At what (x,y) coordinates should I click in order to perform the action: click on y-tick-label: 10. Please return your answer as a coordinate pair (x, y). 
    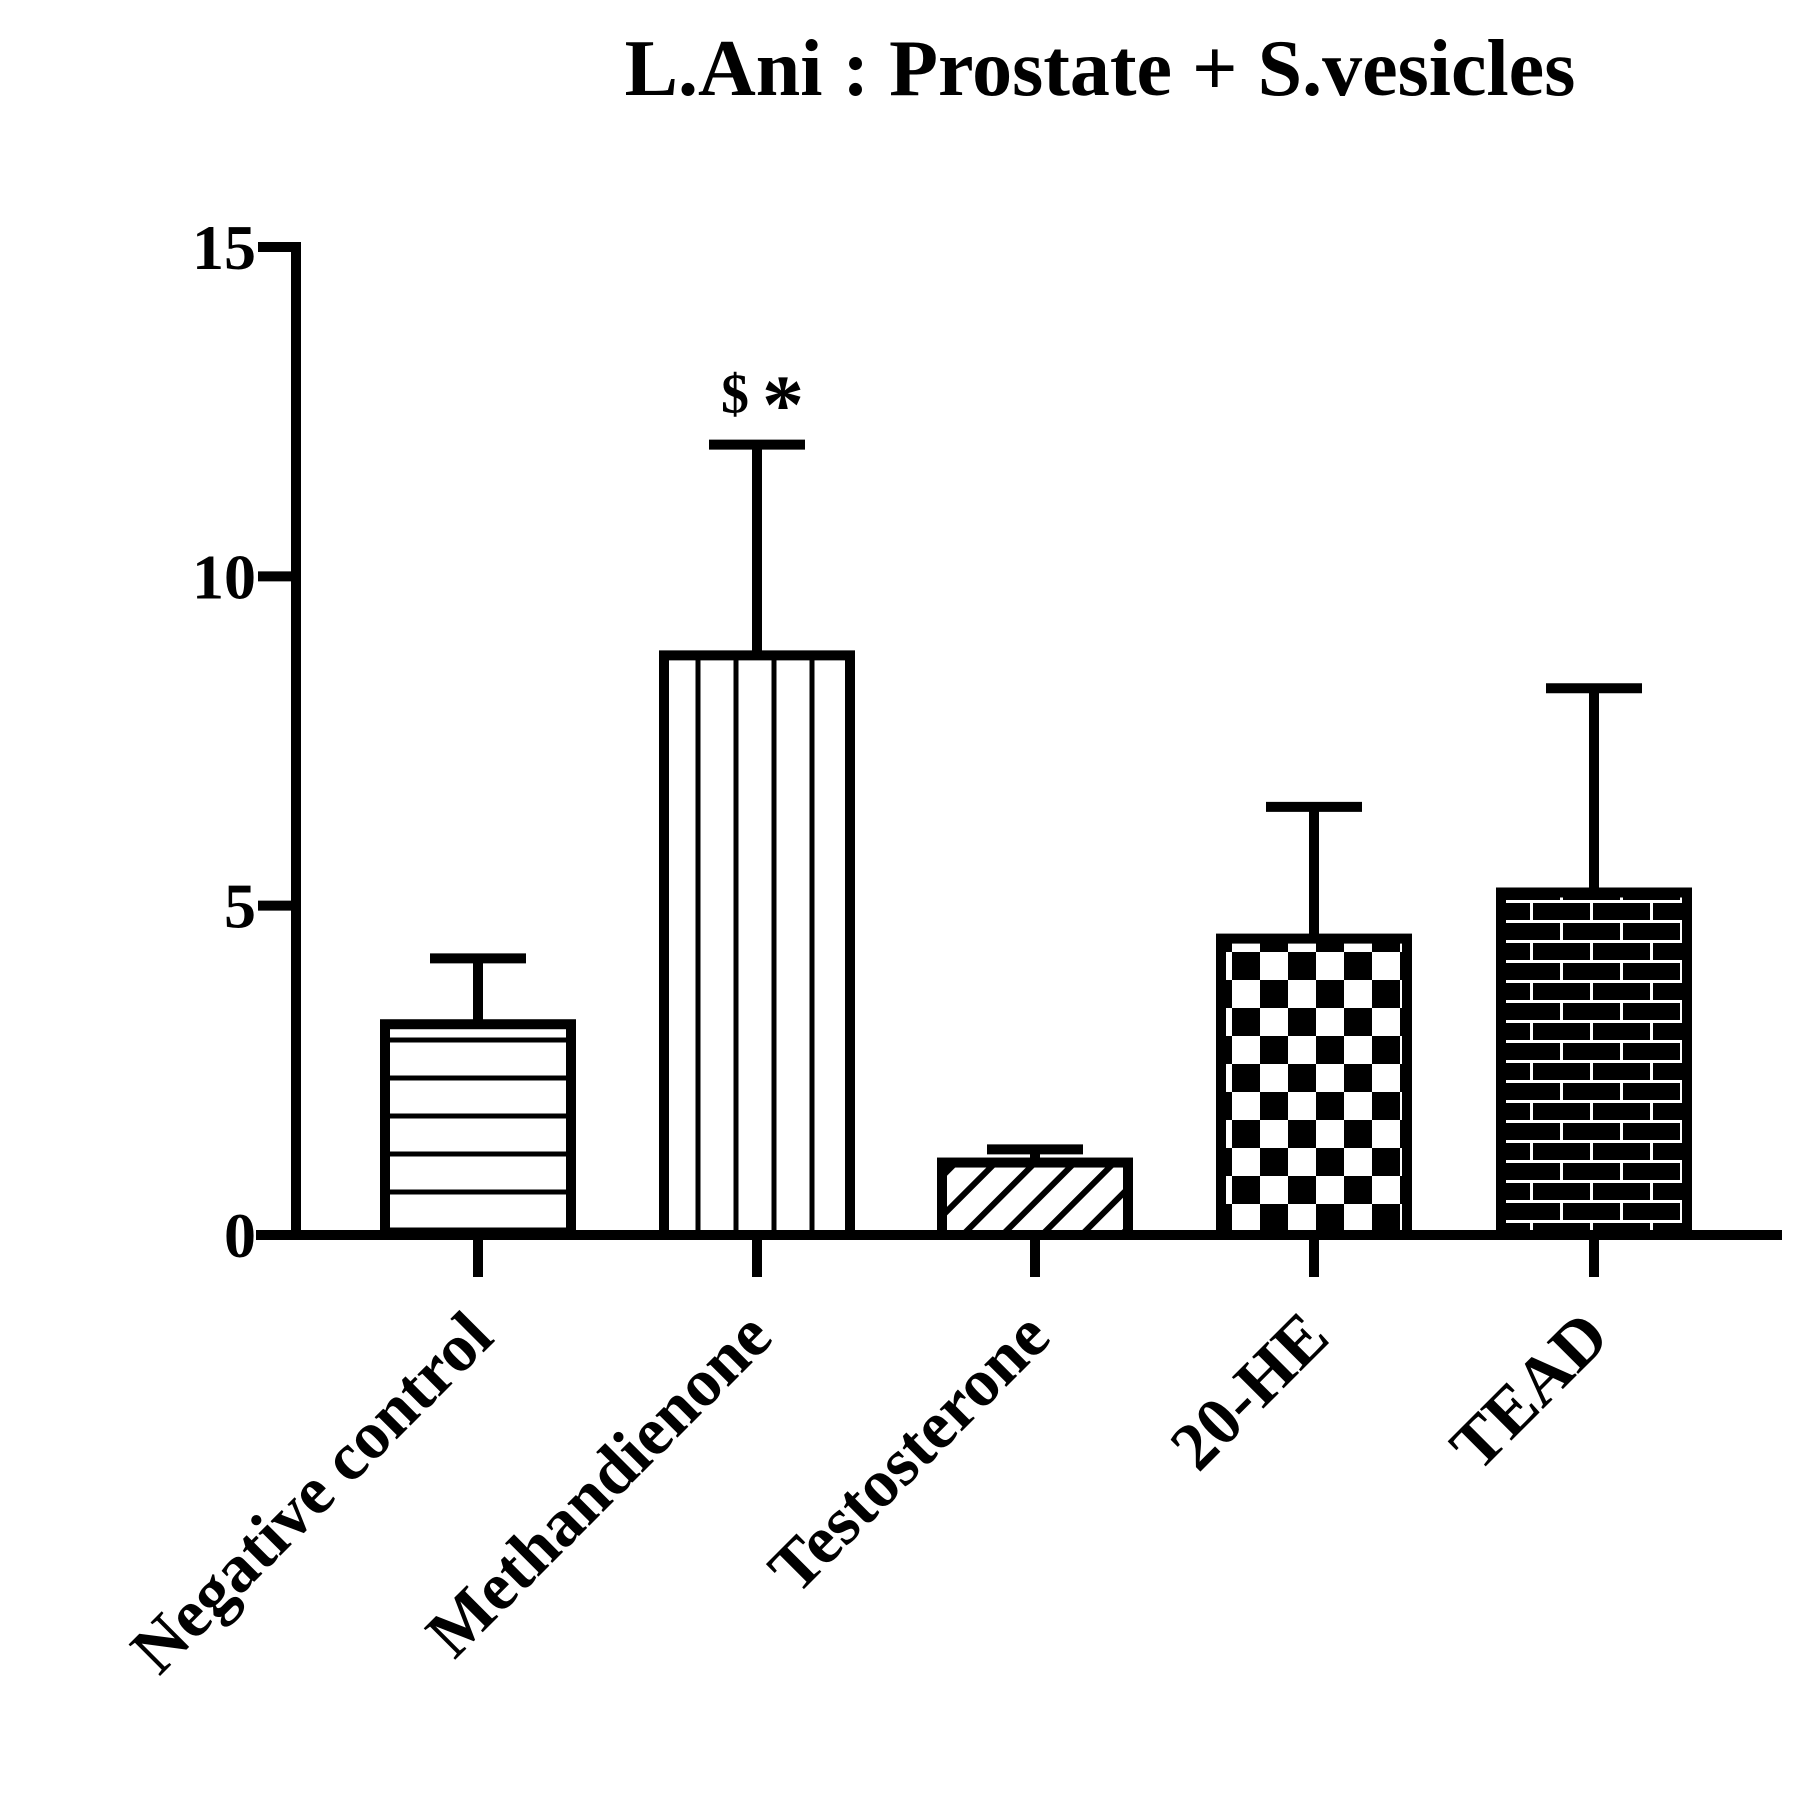
    Looking at the image, I should click on (224, 576).